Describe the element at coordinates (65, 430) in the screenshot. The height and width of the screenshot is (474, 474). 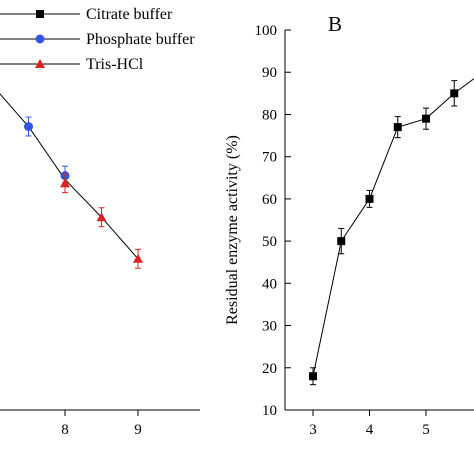
I see `panel-a-x-tick-label: 8` at that location.